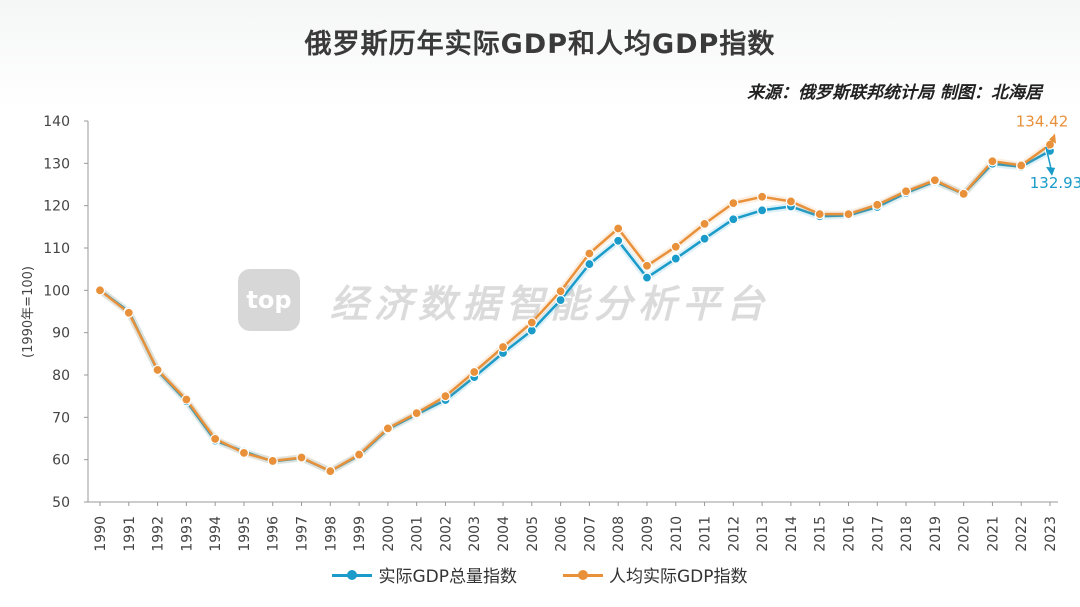 This screenshot has width=1080, height=607. What do you see at coordinates (389, 534) in the screenshot?
I see `x-tick-label: 2000` at bounding box center [389, 534].